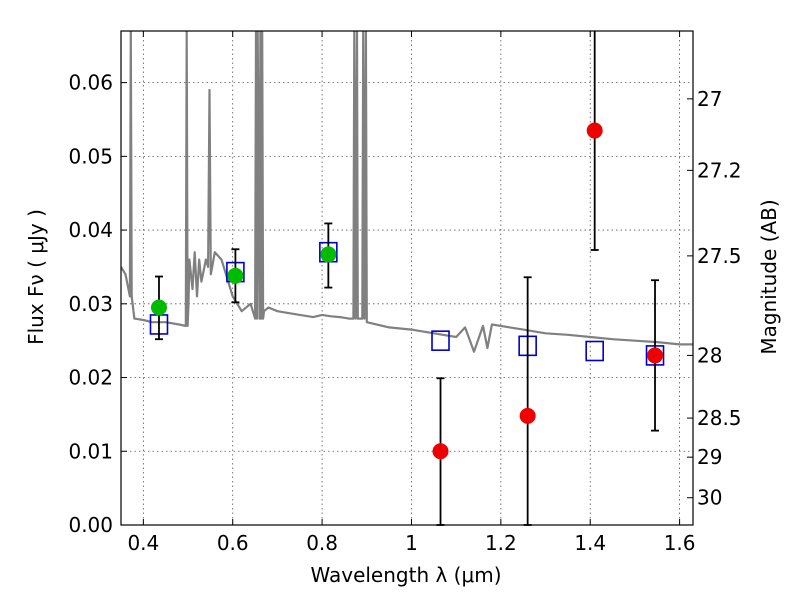 The image size is (800, 600). Describe the element at coordinates (36, 277) in the screenshot. I see `y-axis-title: Flux Fν ( μJy )` at that location.